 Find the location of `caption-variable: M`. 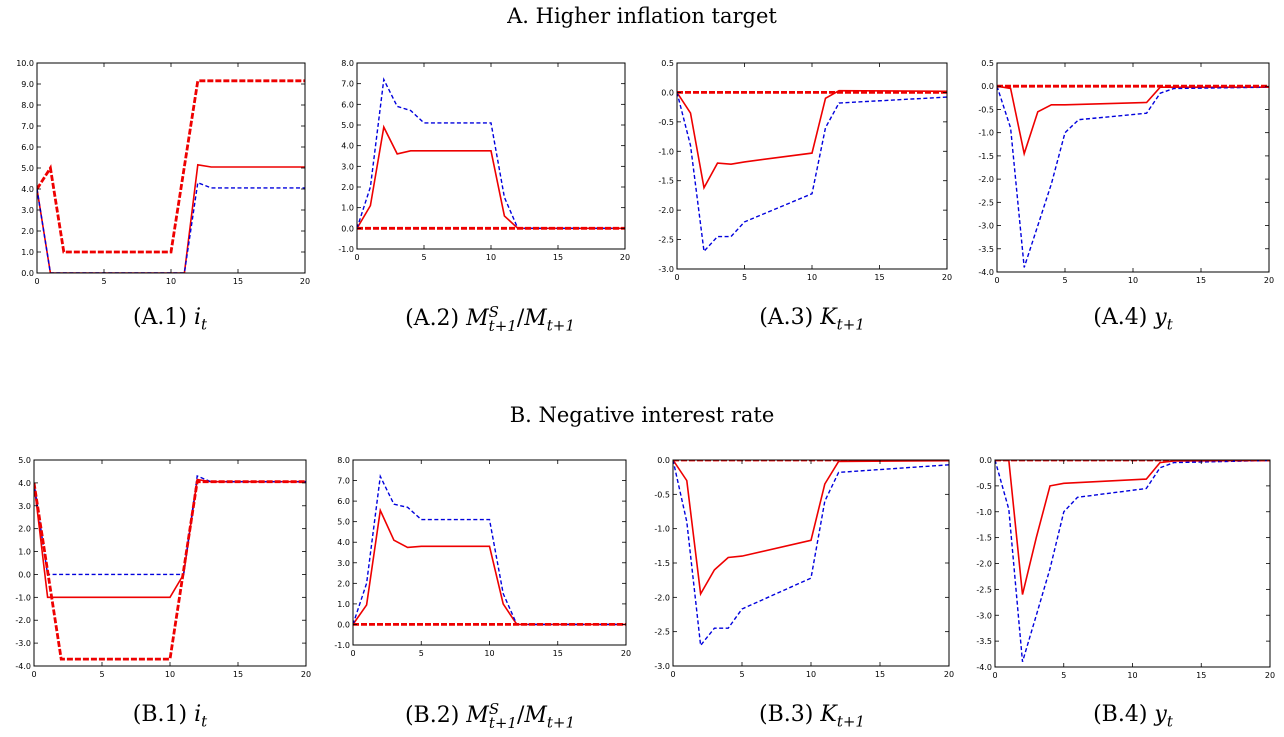

caption-variable: M is located at coordinates (477, 318).